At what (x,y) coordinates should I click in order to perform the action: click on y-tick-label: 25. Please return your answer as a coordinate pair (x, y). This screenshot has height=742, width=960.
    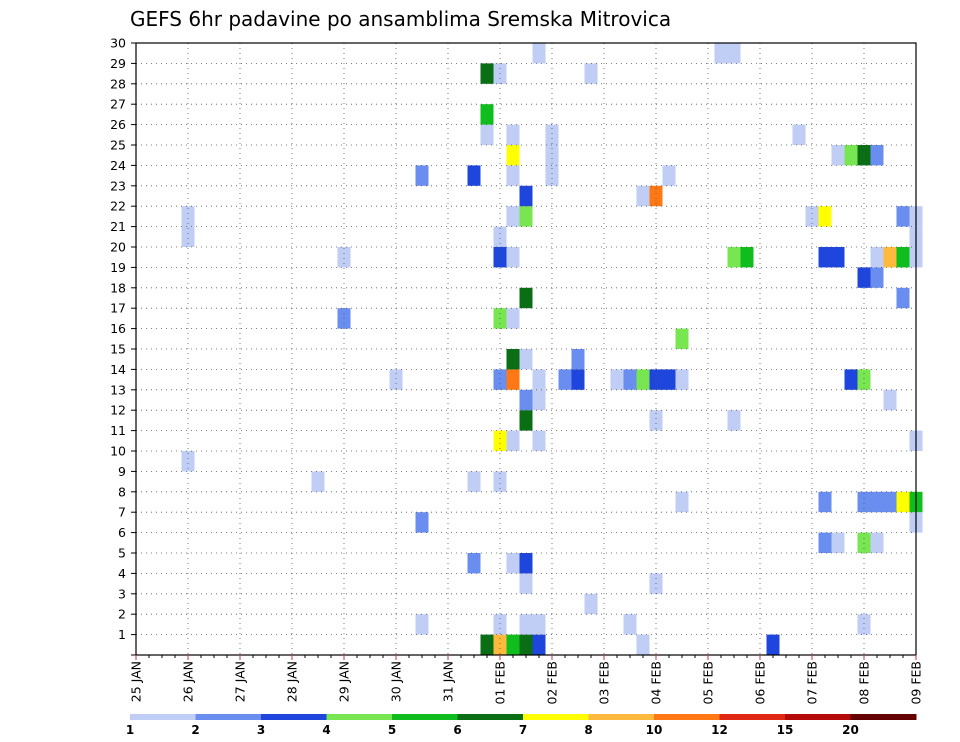
    Looking at the image, I should click on (118, 145).